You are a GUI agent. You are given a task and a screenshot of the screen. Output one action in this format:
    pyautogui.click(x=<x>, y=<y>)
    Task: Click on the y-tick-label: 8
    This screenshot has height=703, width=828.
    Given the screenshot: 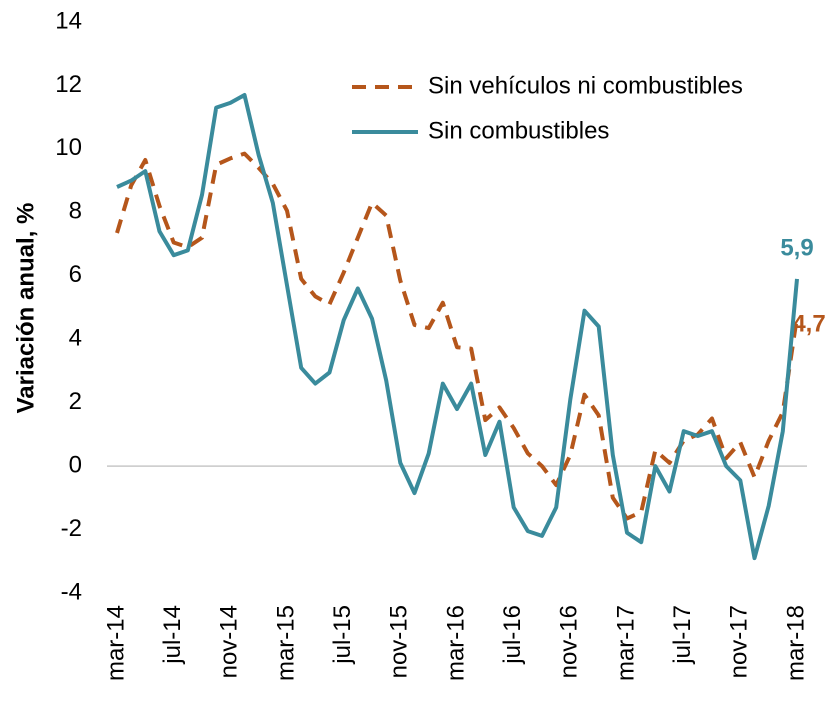 What is the action you would take?
    pyautogui.click(x=75, y=211)
    